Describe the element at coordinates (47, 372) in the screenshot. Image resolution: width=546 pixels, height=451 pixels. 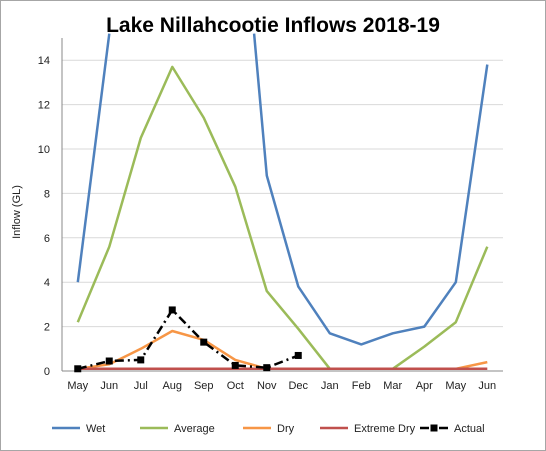
I see `y-tick-label: 0` at that location.